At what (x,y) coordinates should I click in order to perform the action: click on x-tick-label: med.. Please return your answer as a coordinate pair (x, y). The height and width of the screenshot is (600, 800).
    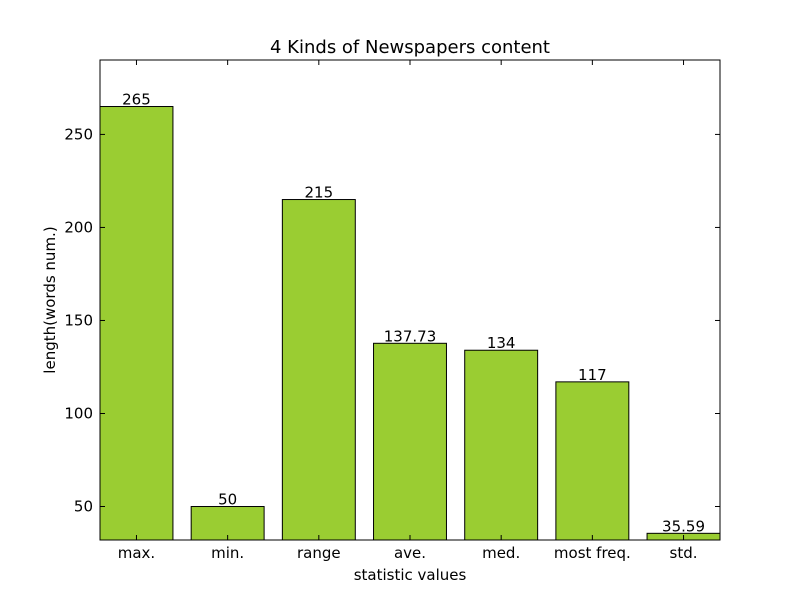
    Looking at the image, I should click on (501, 553).